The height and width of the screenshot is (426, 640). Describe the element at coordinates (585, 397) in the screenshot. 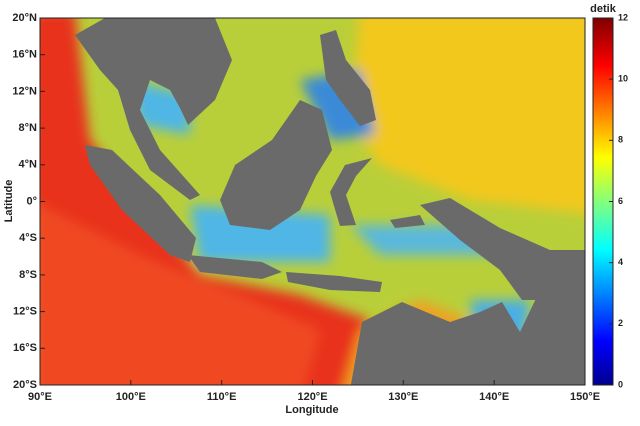

I see `x-tick-label: 150°E` at that location.